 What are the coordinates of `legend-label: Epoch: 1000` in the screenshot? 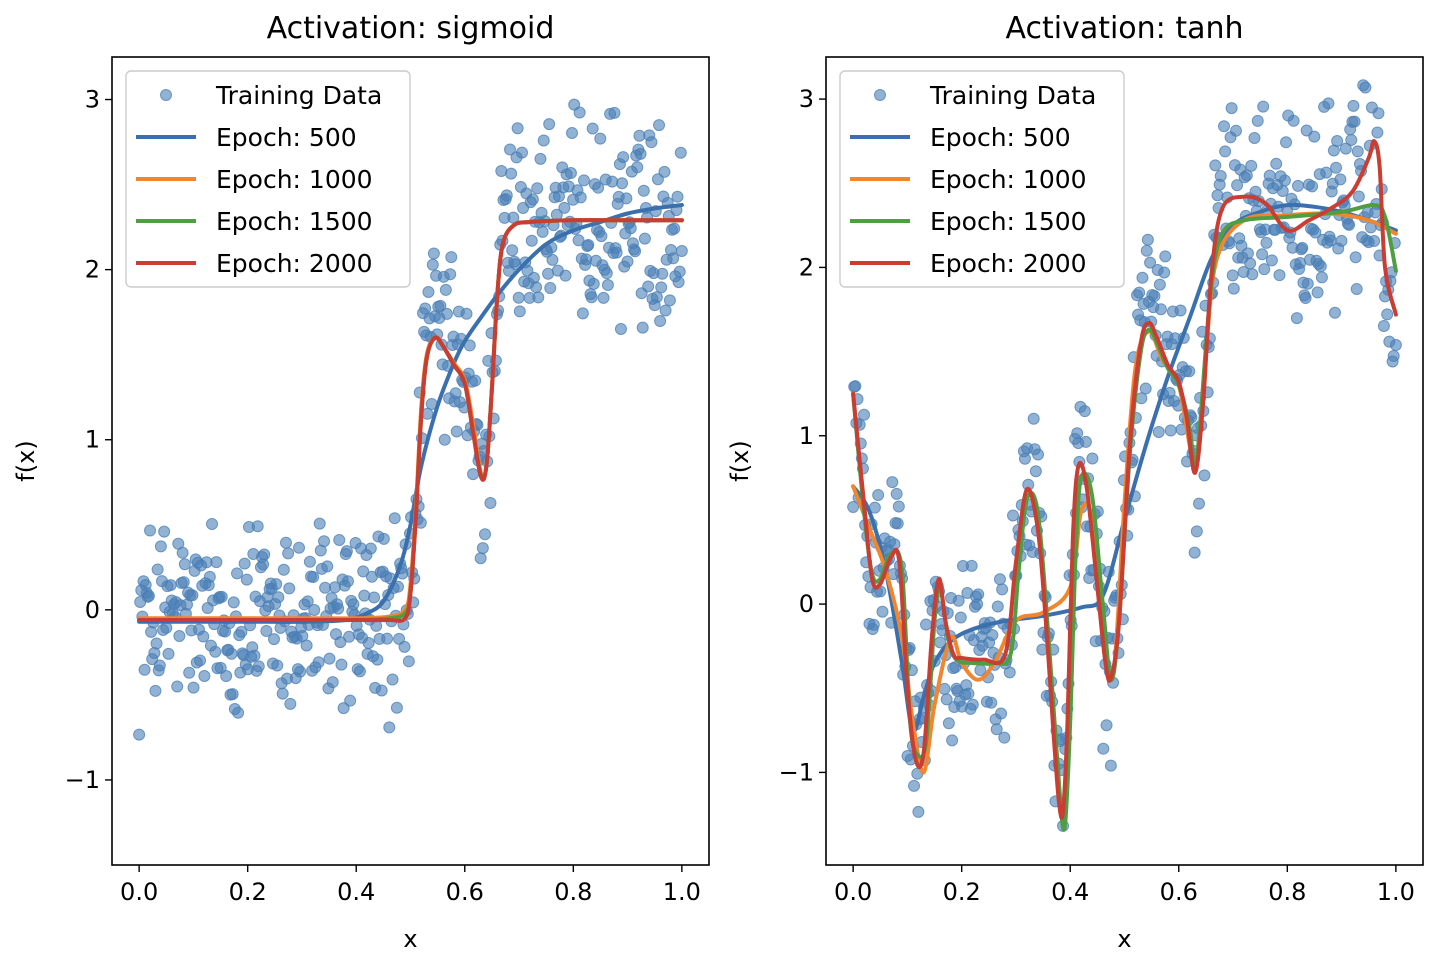 It's located at (294, 179).